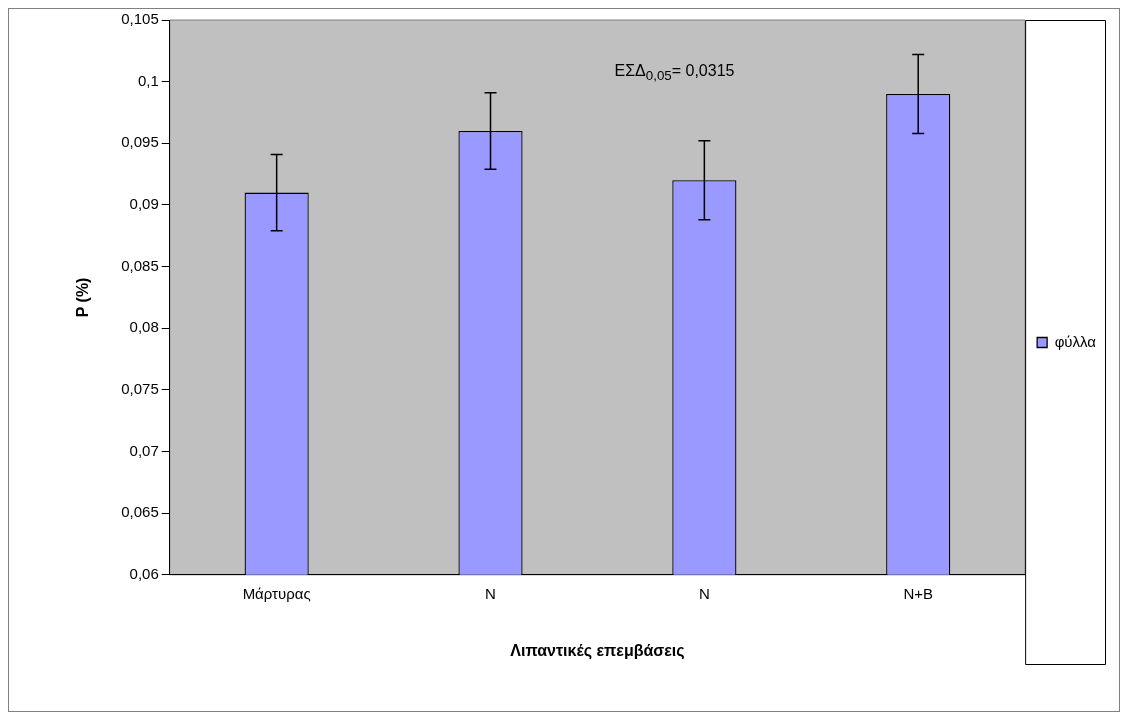 This screenshot has width=1121, height=720. I want to click on y-tick-label: 0,1, so click(148, 80).